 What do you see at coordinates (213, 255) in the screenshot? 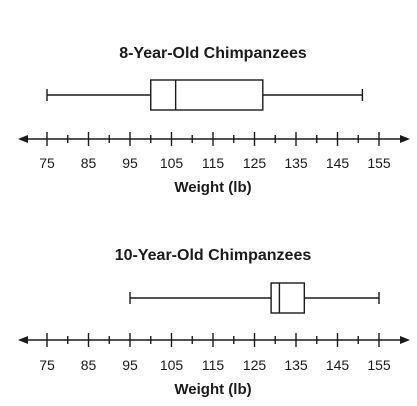
I see `chart-title: 10-Year-Old Chimpanzees` at bounding box center [213, 255].